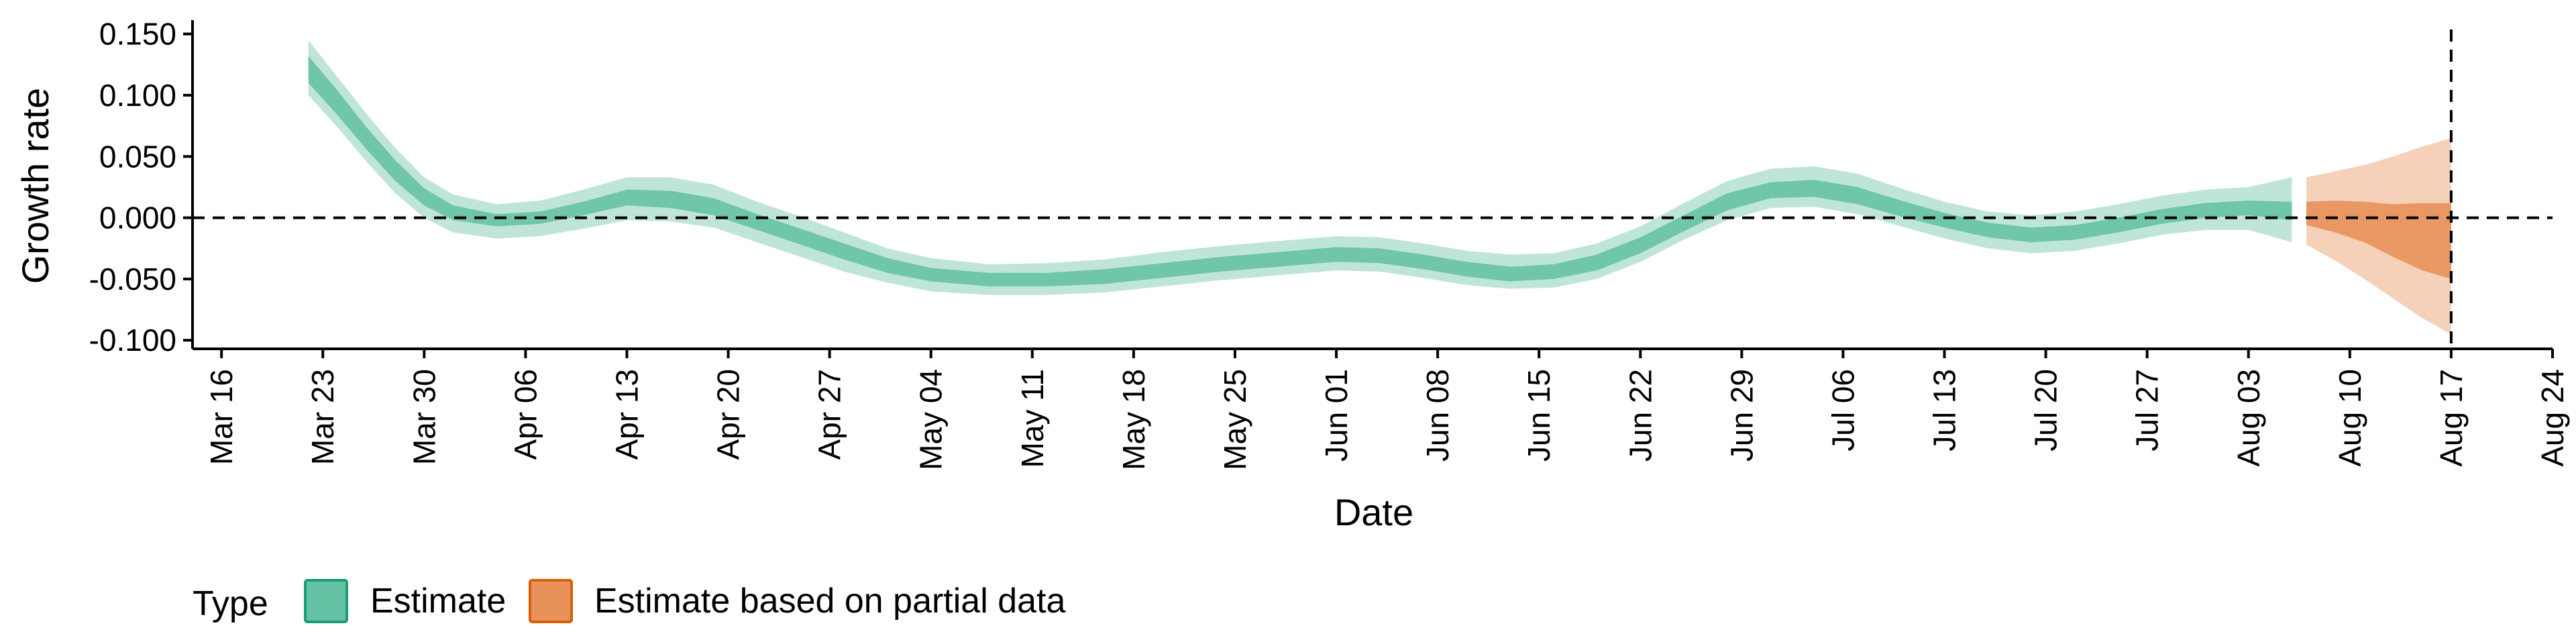 The height and width of the screenshot is (644, 2576). I want to click on legend-key-estimate, so click(326, 601).